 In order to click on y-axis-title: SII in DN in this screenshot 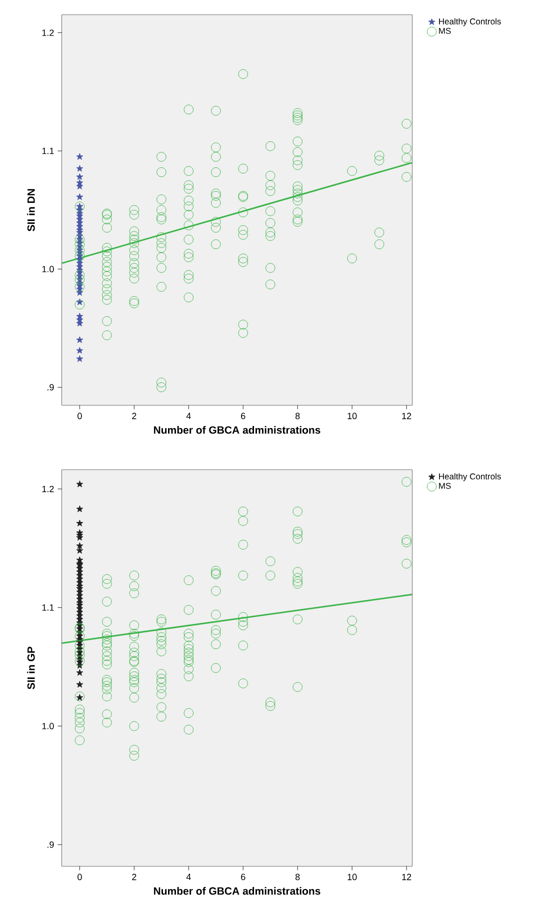, I will do `click(31, 210)`.